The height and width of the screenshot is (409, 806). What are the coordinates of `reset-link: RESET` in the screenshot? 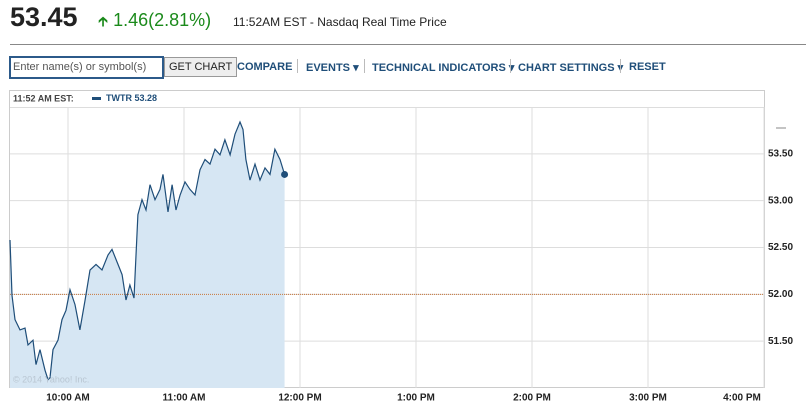 It's located at (647, 67).